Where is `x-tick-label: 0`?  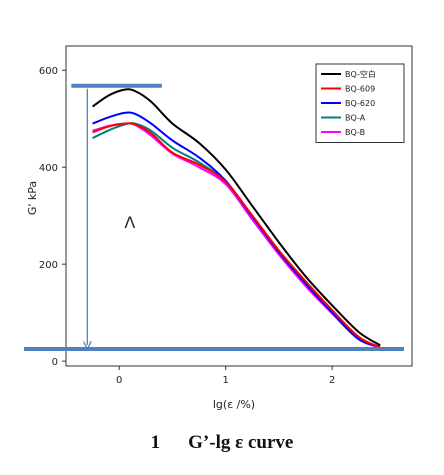 x-tick-label: 0 is located at coordinates (119, 380).